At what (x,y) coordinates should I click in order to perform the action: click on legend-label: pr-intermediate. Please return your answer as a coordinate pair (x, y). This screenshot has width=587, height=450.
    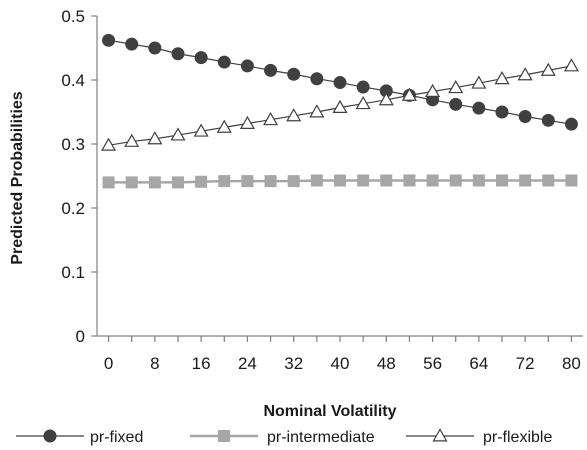
    Looking at the image, I should click on (321, 437).